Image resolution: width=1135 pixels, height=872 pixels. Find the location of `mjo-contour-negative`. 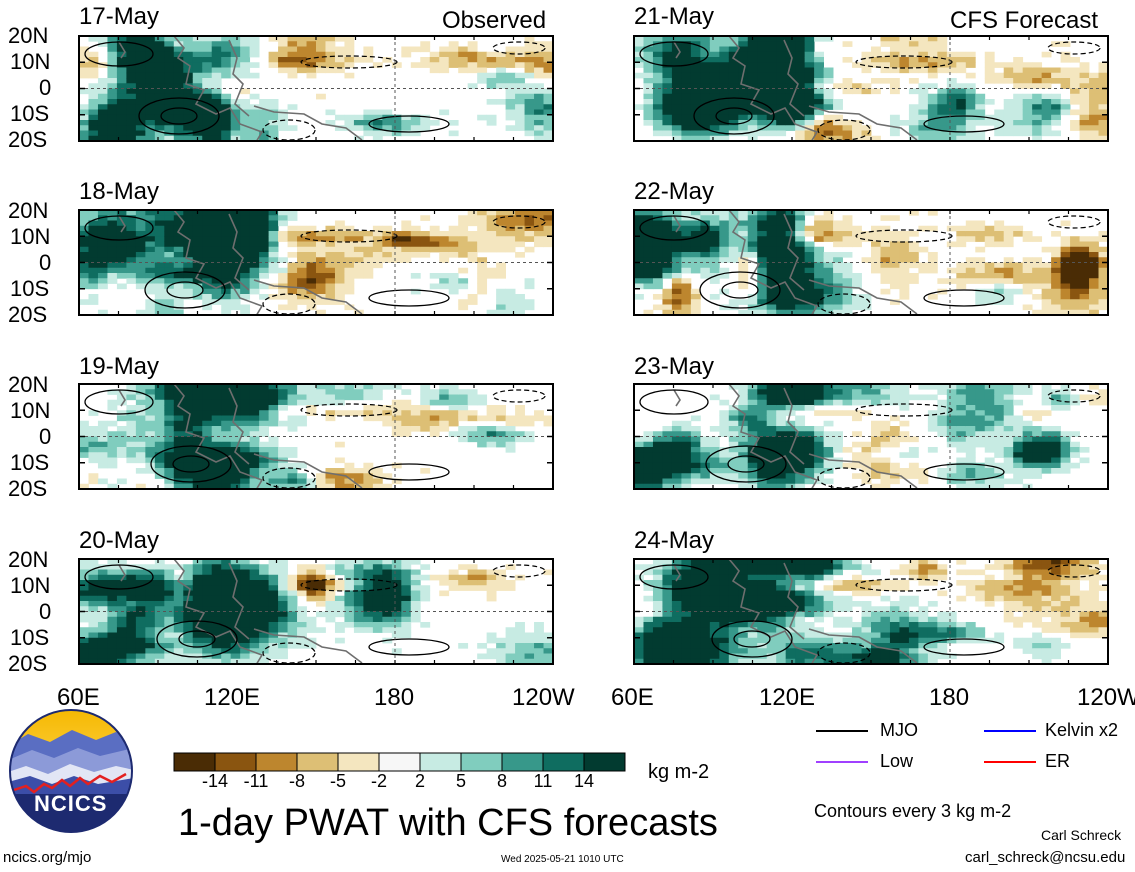

mjo-contour-negative is located at coordinates (904, 62).